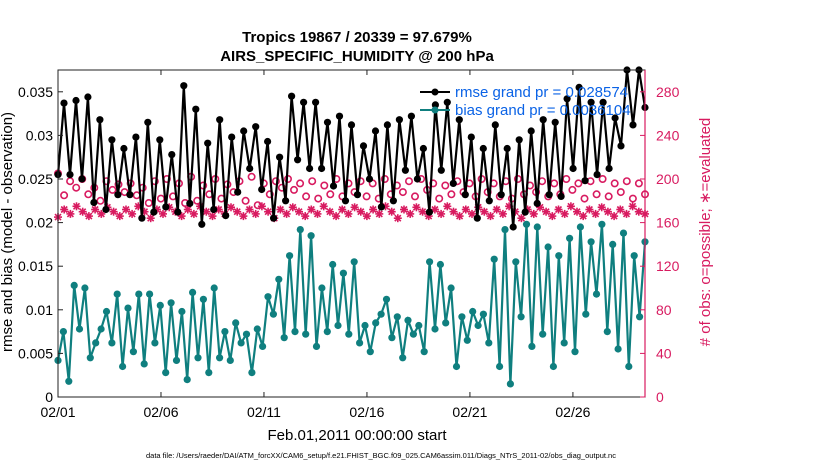 The height and width of the screenshot is (470, 830). What do you see at coordinates (39, 135) in the screenshot?
I see `y-tick-label: 0.03` at bounding box center [39, 135].